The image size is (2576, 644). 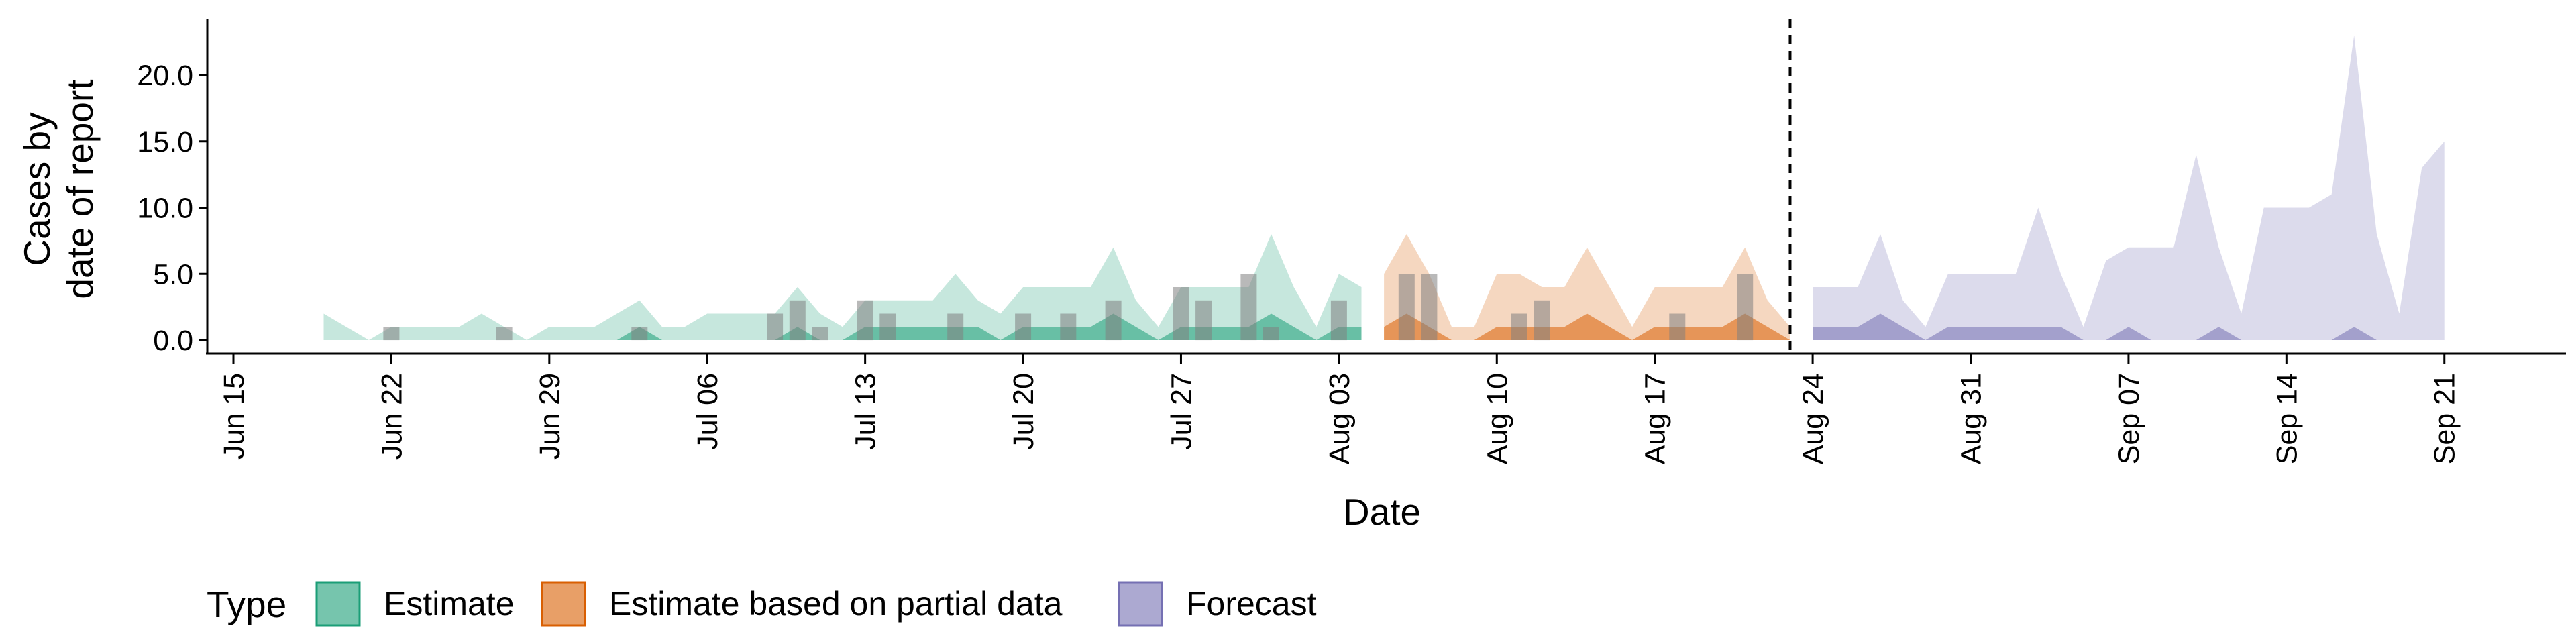 What do you see at coordinates (1971, 418) in the screenshot?
I see `x-tick-label: Aug 31` at bounding box center [1971, 418].